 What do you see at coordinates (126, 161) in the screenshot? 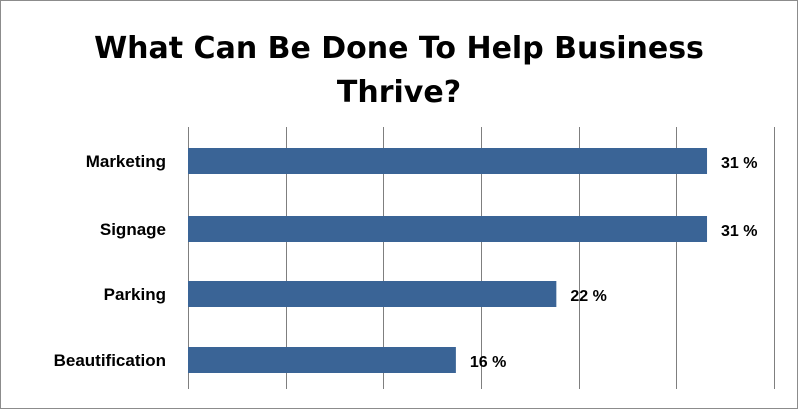
I see `category-label: Marketing` at bounding box center [126, 161].